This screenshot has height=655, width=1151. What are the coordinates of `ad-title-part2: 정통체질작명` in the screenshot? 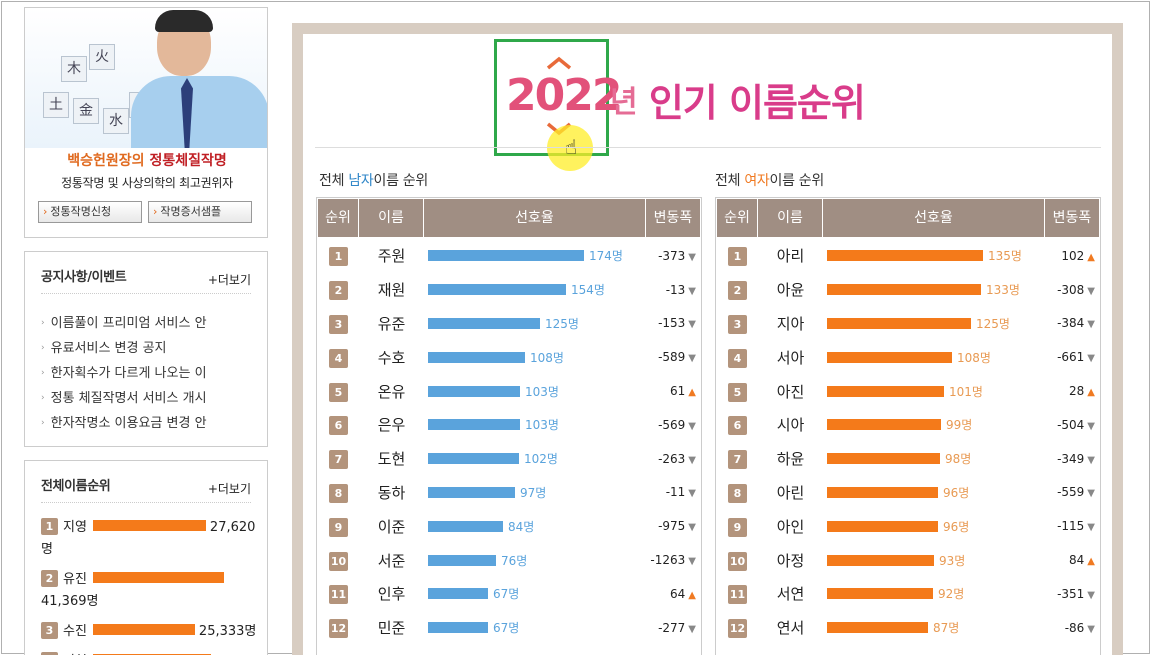 It's located at (188, 161).